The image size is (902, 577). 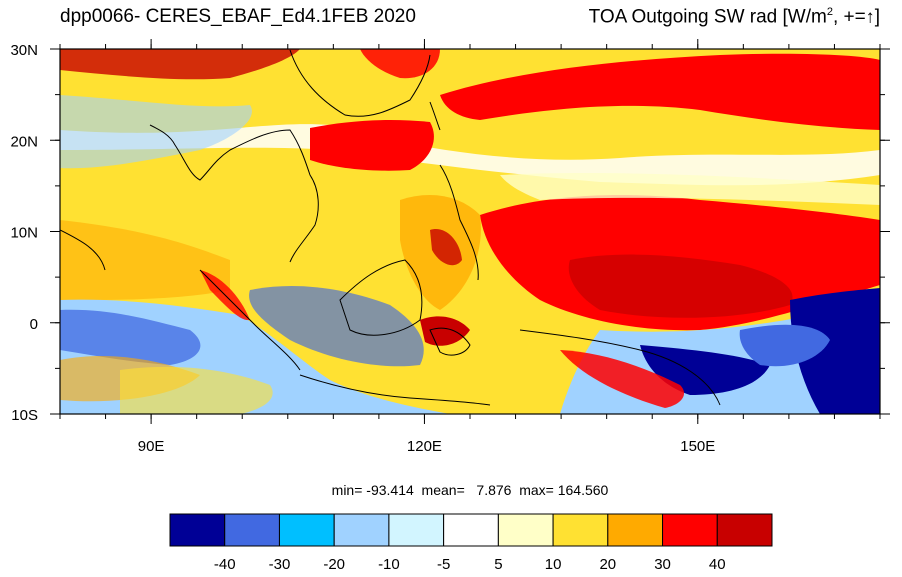 I want to click on plot-title-right: TOA Outgoing SW rad [W/m2, +=↑], so click(x=734, y=17).